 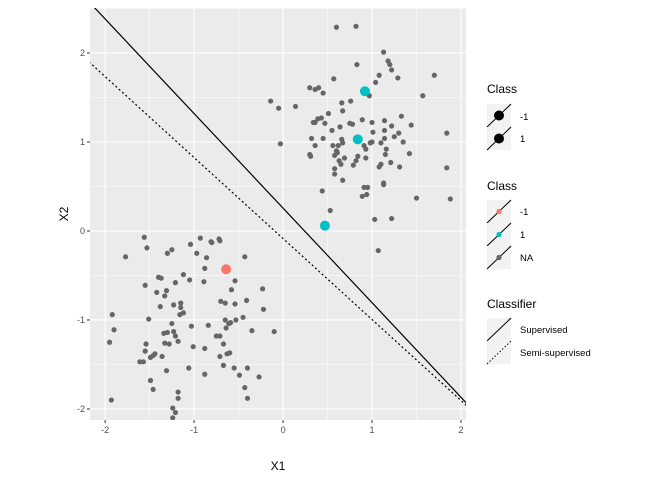 I want to click on y-tick-label: 0, so click(x=82, y=231).